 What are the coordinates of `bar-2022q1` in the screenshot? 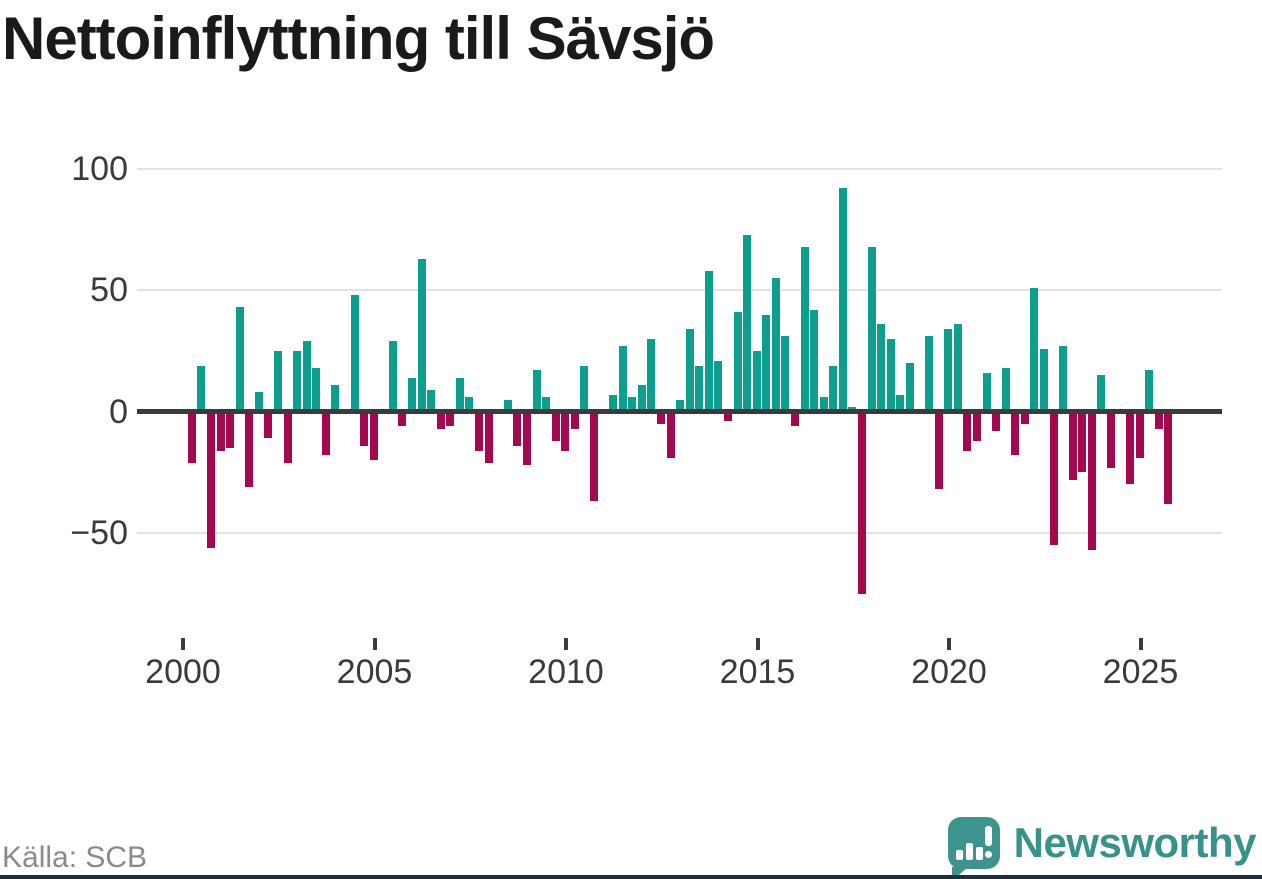 It's located at (1034, 349).